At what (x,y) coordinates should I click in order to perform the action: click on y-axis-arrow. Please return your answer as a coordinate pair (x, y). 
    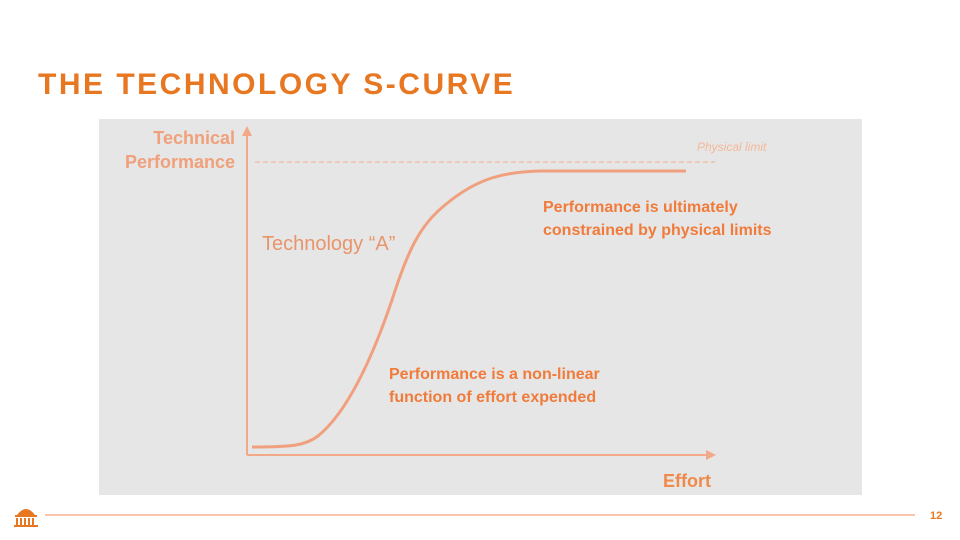
    Looking at the image, I should click on (247, 131).